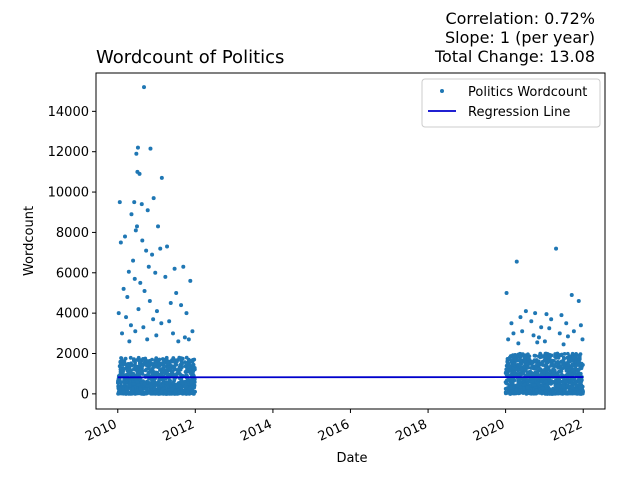  Describe the element at coordinates (334, 427) in the screenshot. I see `x-axis-ticks: 2010 2012 2014 2016 2018 2020 2022` at that location.